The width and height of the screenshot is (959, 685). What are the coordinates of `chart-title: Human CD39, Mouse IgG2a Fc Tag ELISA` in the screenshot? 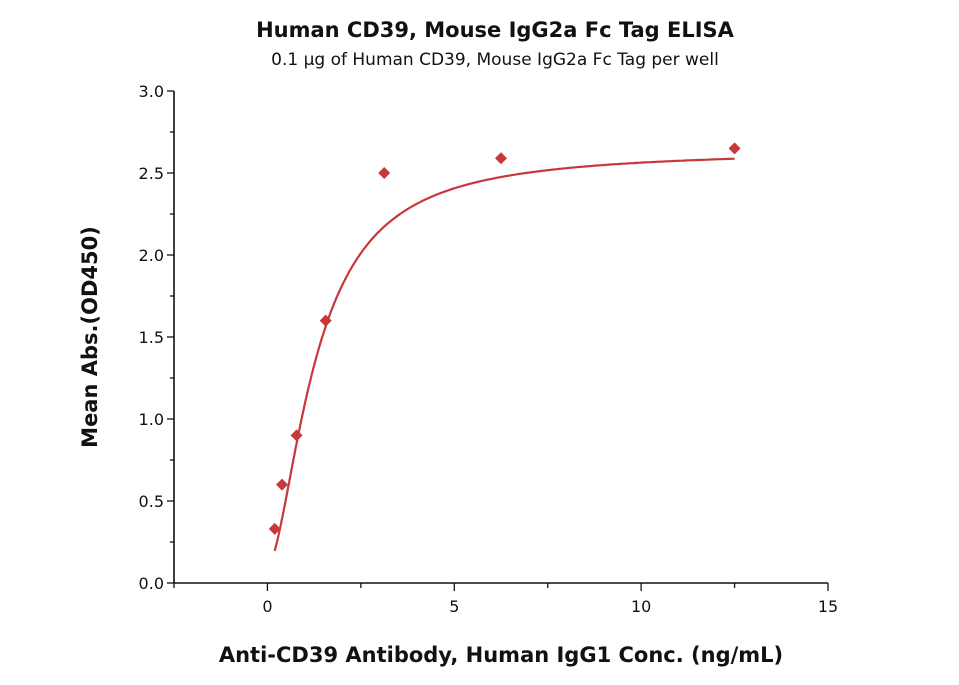 It's located at (495, 30).